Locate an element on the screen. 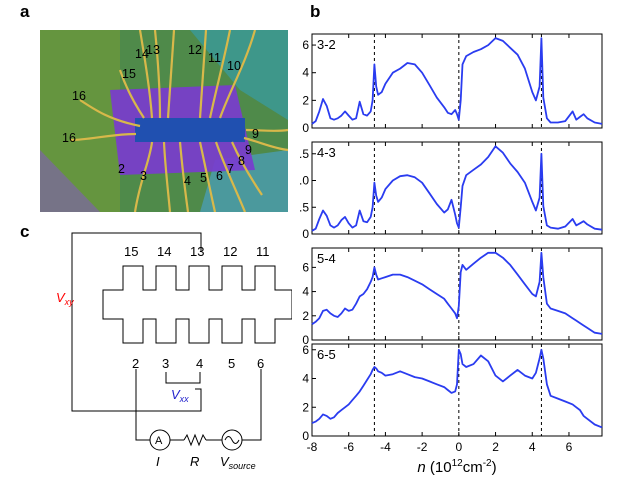 The image size is (623, 493). contact-label-14: 14 is located at coordinates (142, 54).